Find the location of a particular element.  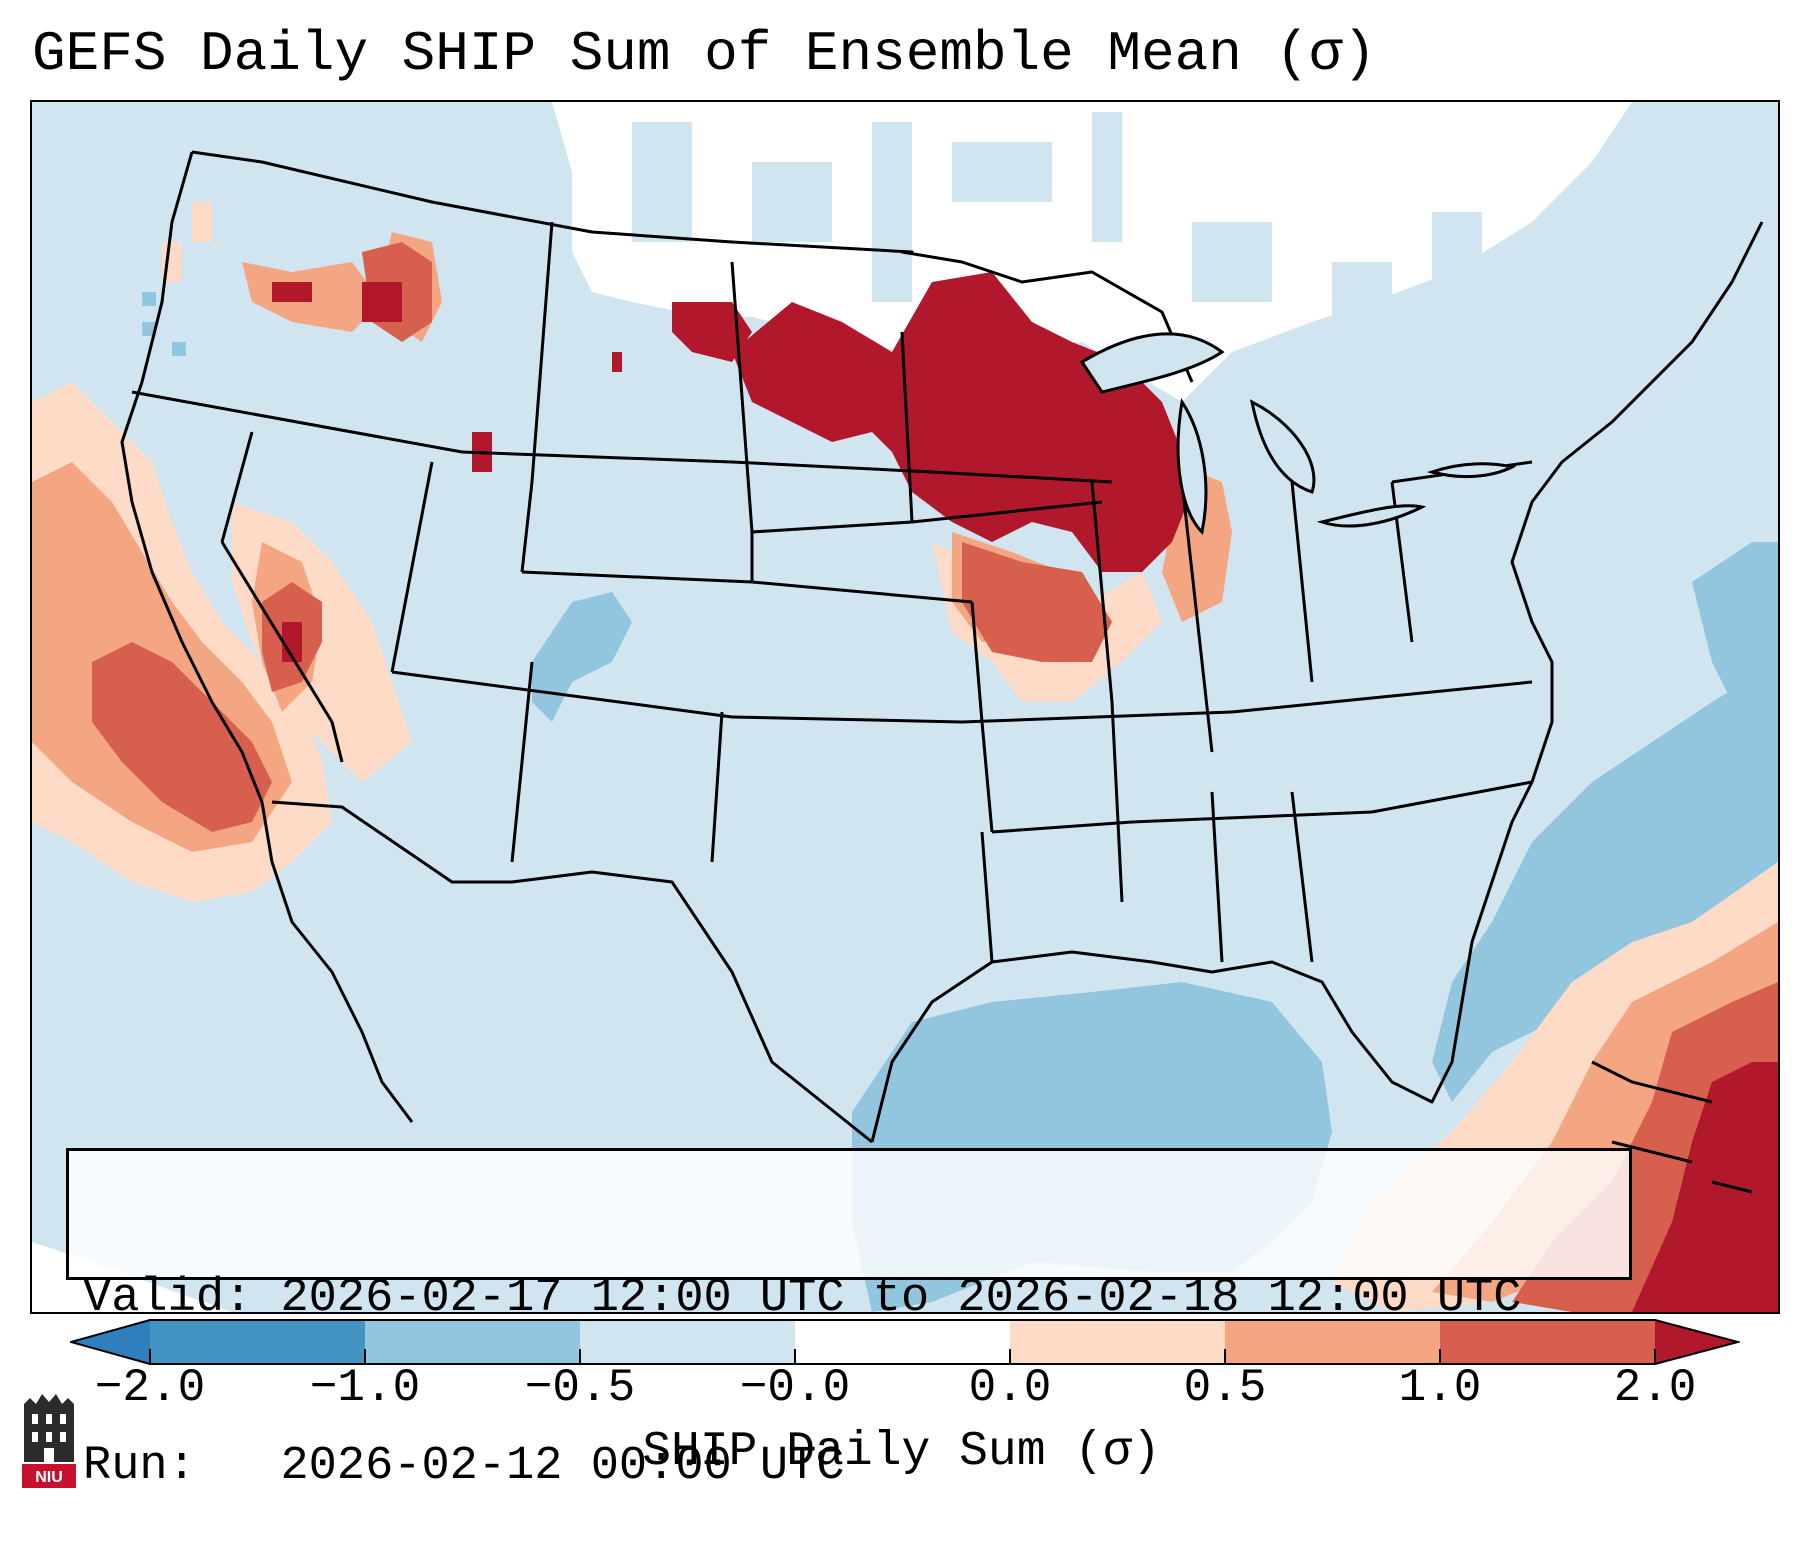

lake-superior is located at coordinates (1152, 363).